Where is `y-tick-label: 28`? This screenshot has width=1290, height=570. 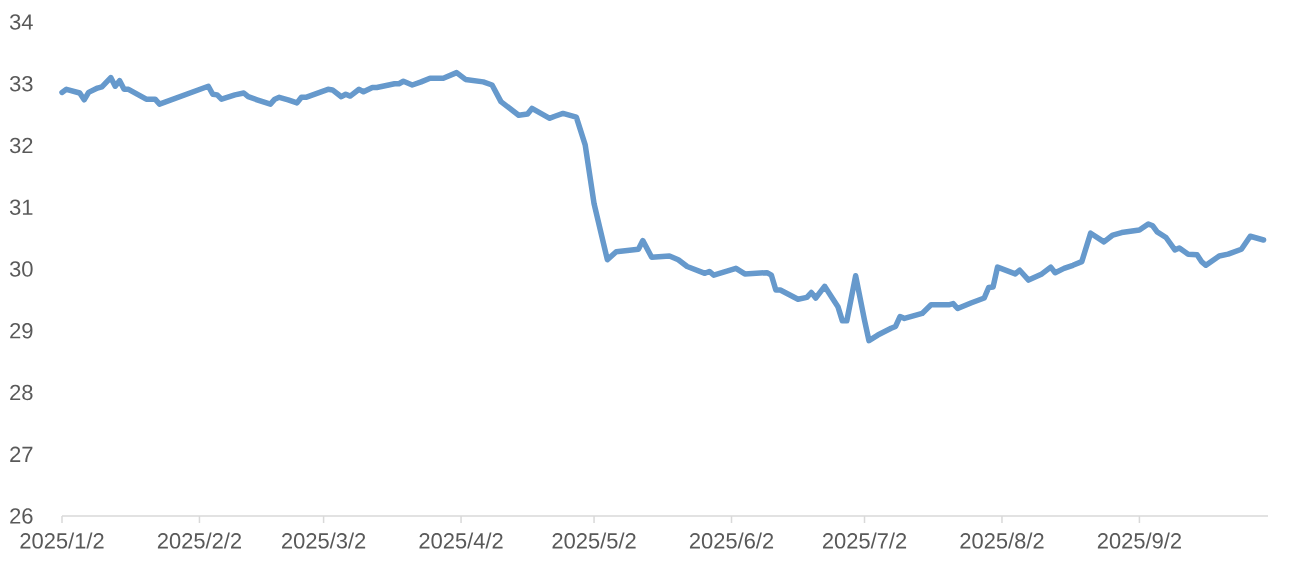
y-tick-label: 28 is located at coordinates (21, 392).